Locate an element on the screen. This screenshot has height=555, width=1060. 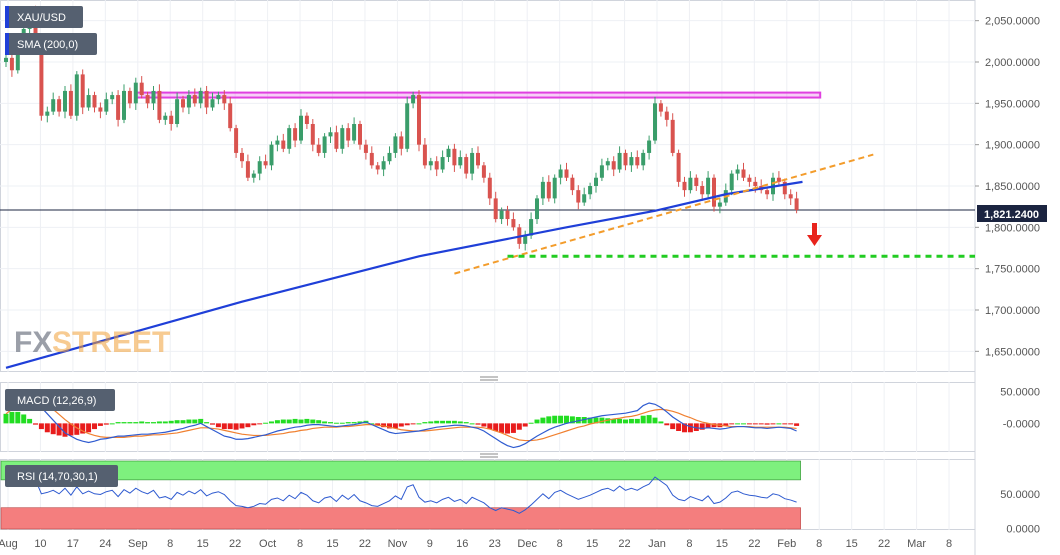
rsi-overbought-zone is located at coordinates (400, 470).